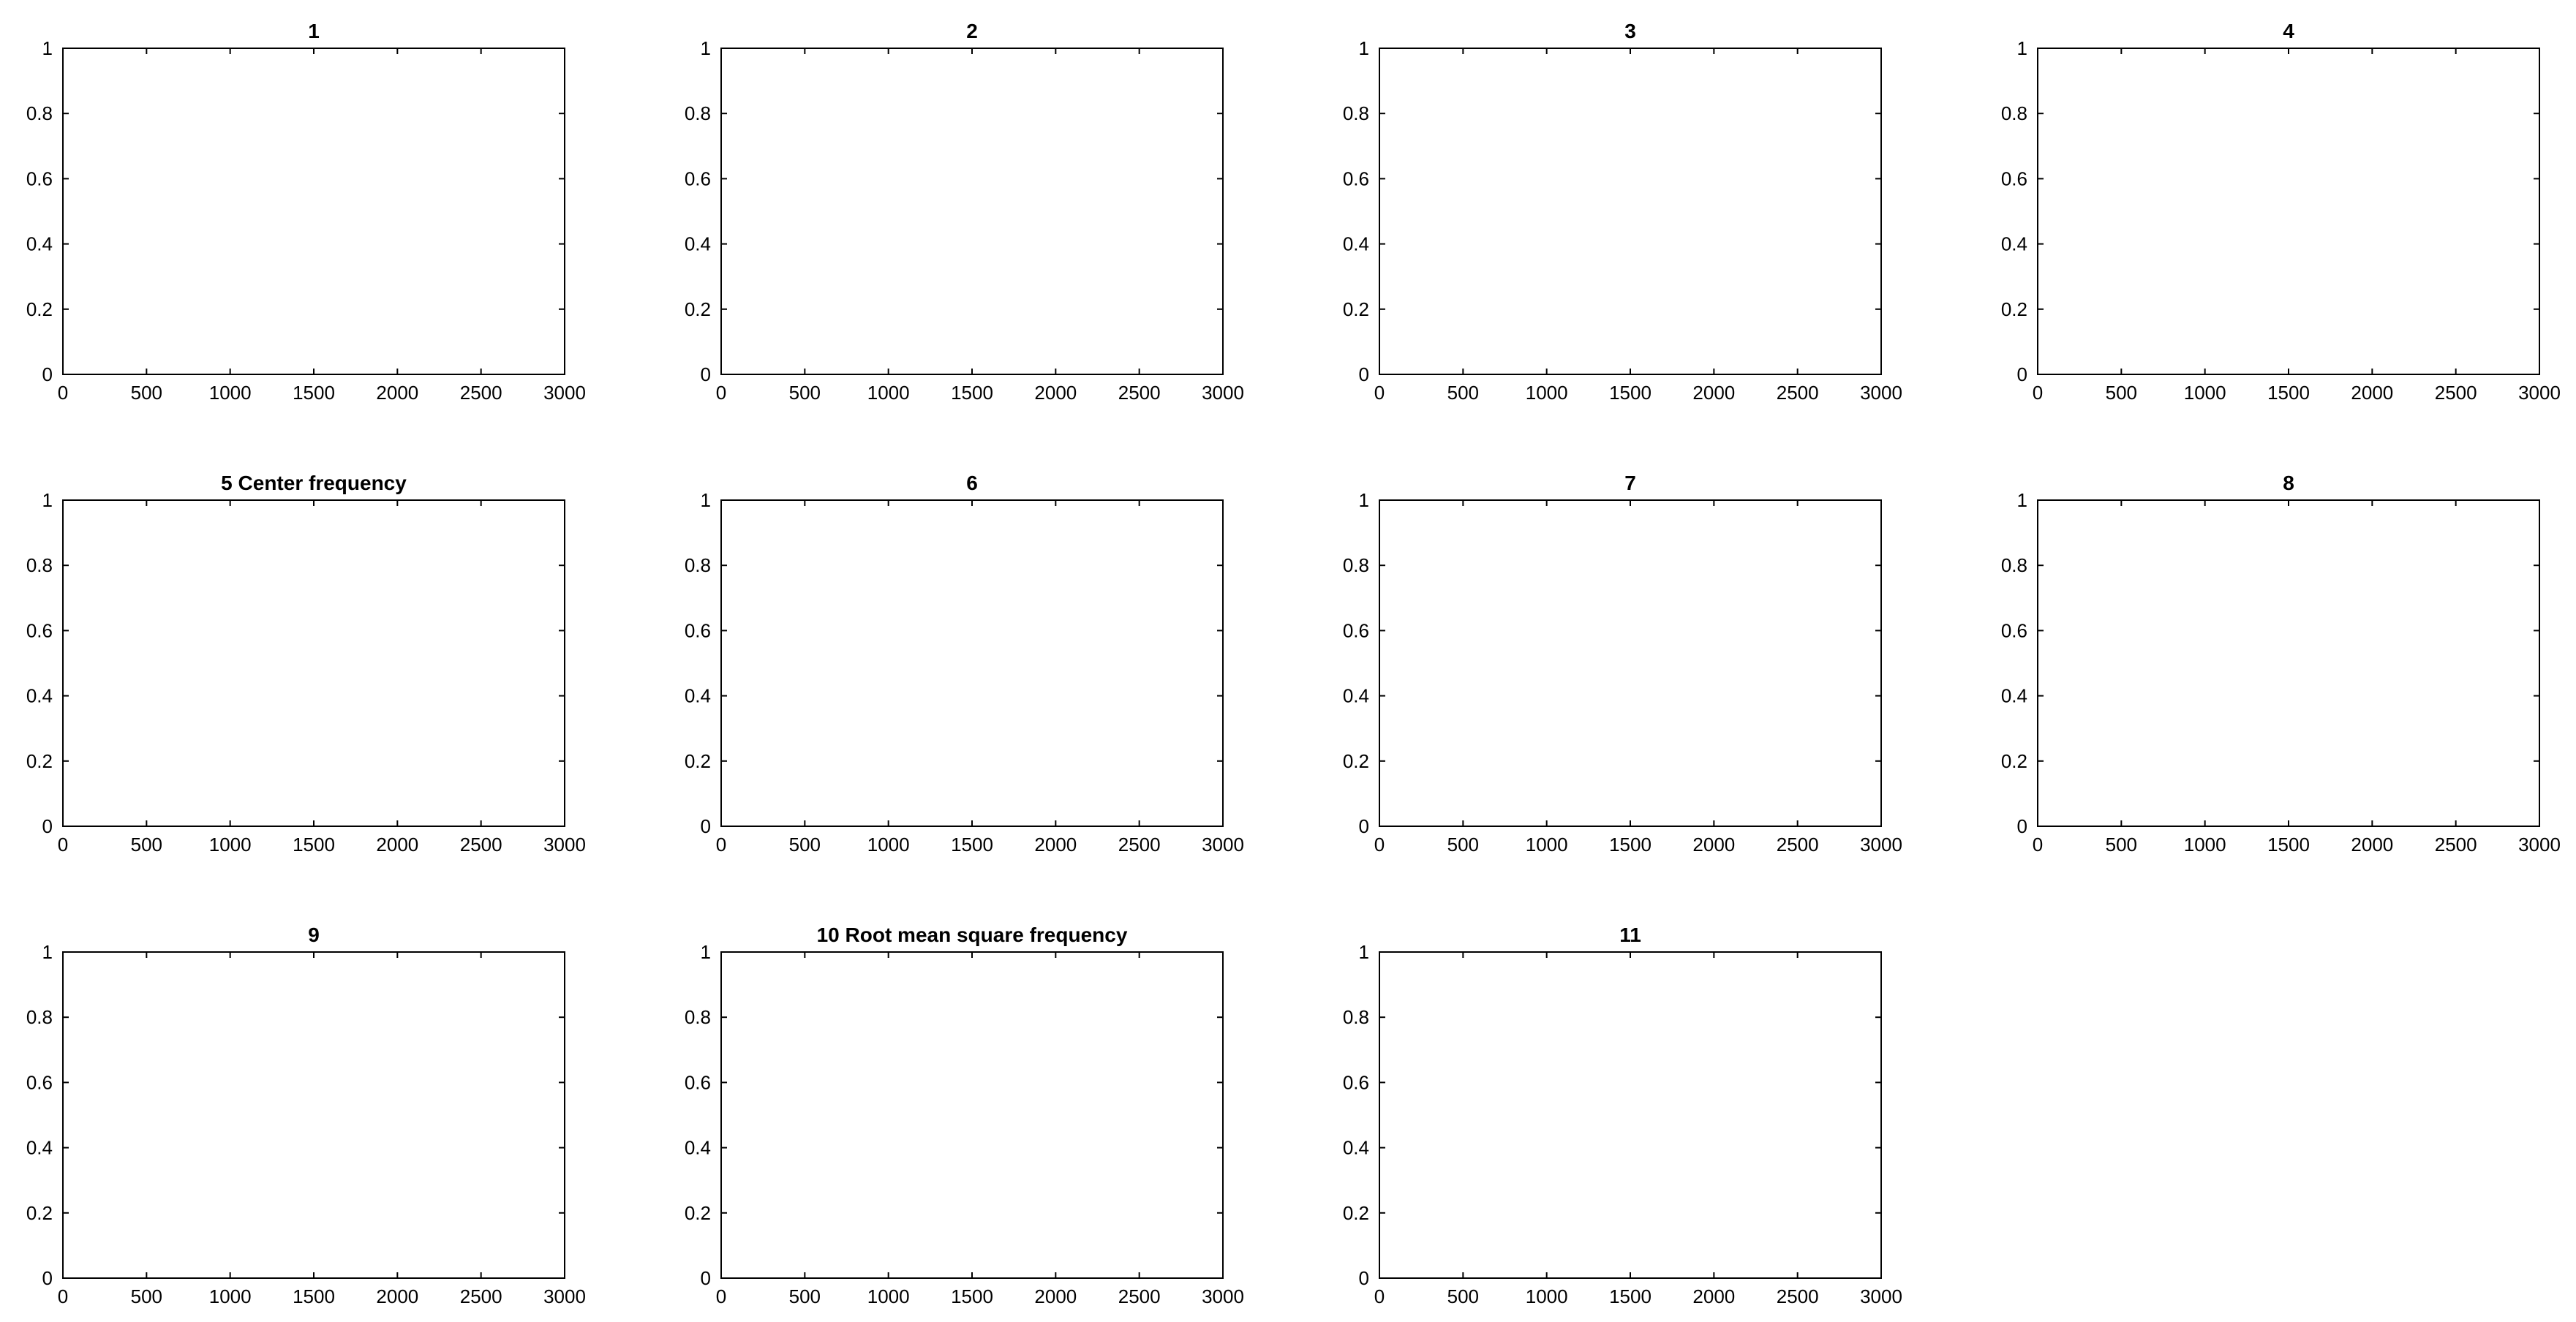 Image resolution: width=2576 pixels, height=1322 pixels. What do you see at coordinates (314, 935) in the screenshot?
I see `subplot-title: 9` at bounding box center [314, 935].